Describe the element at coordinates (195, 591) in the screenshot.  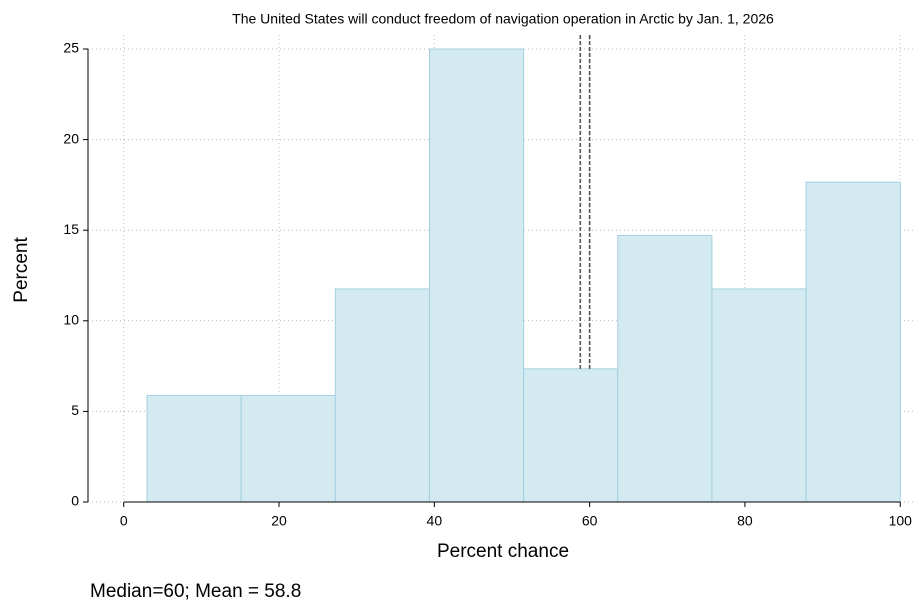
I see `note: Median=60; Mean = 58.8` at that location.